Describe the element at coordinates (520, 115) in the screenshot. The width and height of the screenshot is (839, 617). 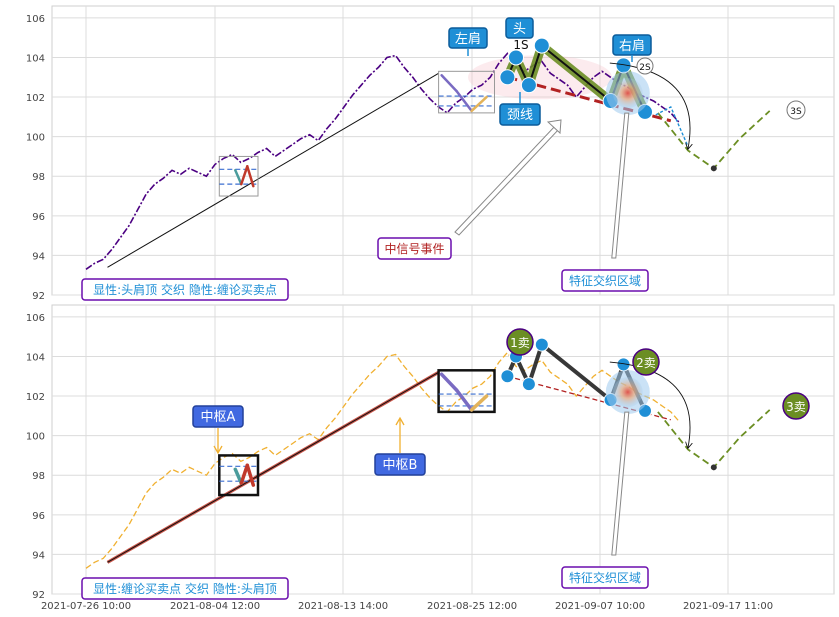
I see `label-neckline-text: 颈线` at that location.